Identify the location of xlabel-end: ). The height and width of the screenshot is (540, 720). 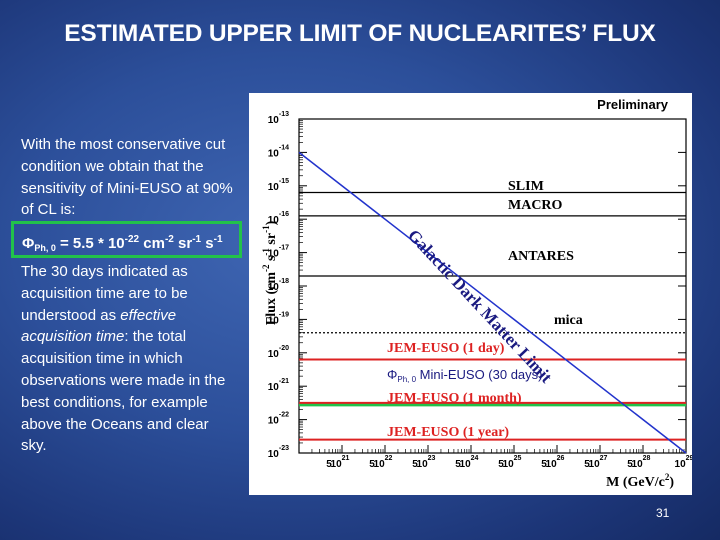
(671, 482).